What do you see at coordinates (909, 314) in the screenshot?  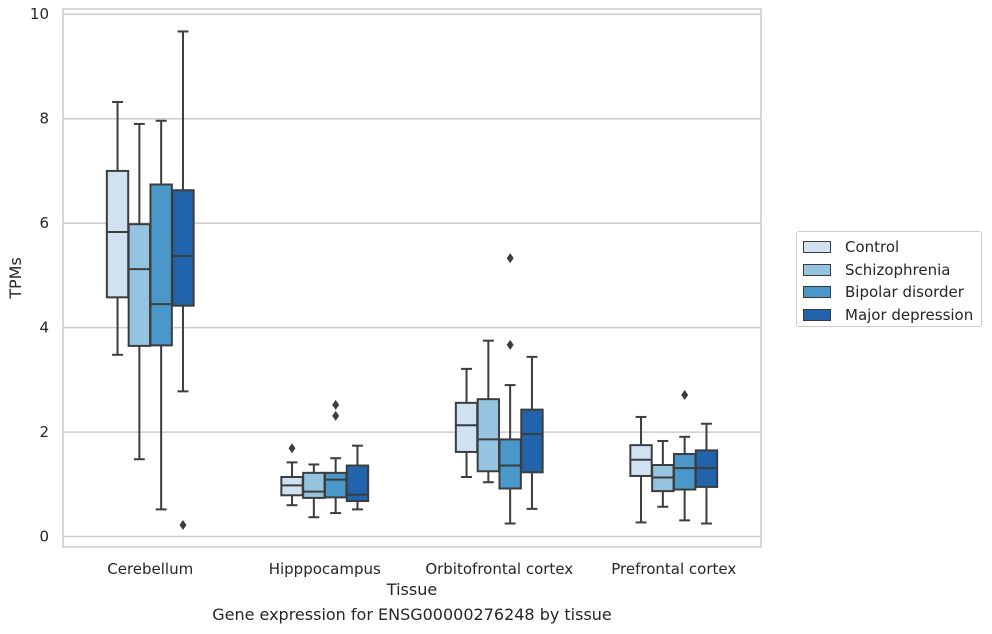 I see `legend-label: Major depression` at bounding box center [909, 314].